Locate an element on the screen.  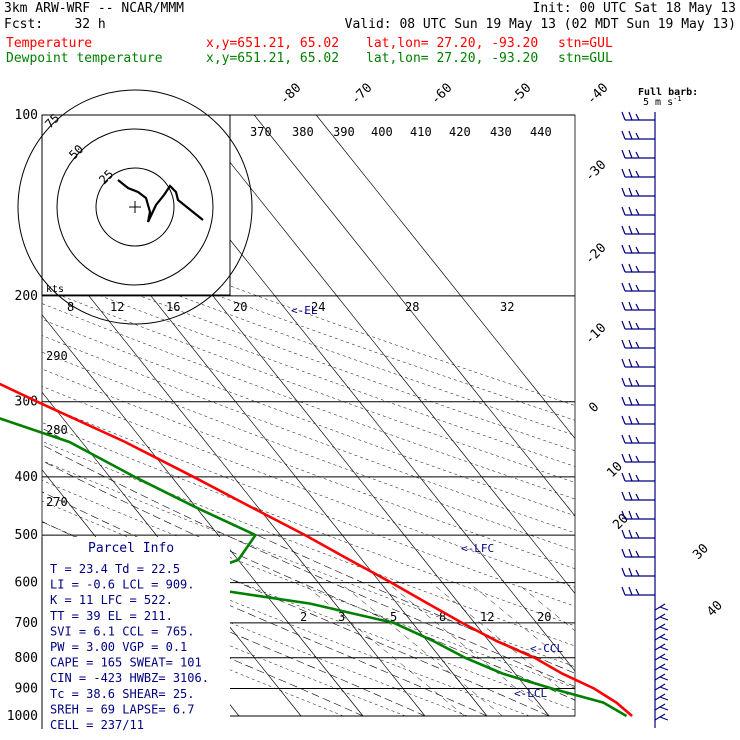
wind-scale-label: 24 is located at coordinates (318, 307).